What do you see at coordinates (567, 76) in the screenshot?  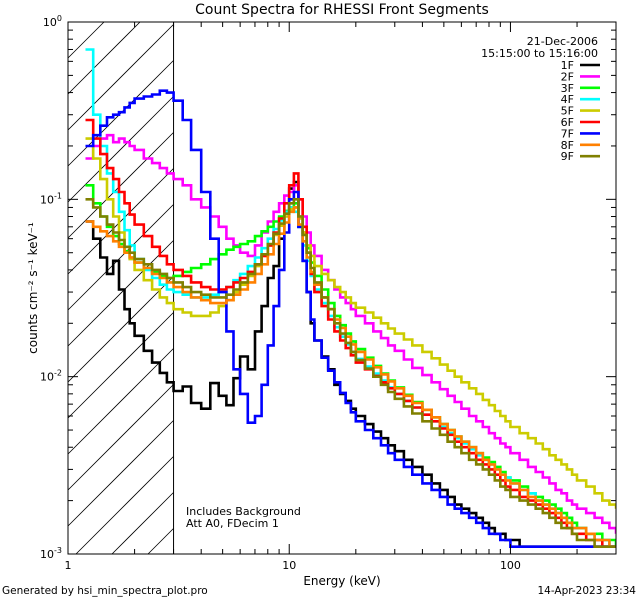 I see `legend-label: 2F` at bounding box center [567, 76].